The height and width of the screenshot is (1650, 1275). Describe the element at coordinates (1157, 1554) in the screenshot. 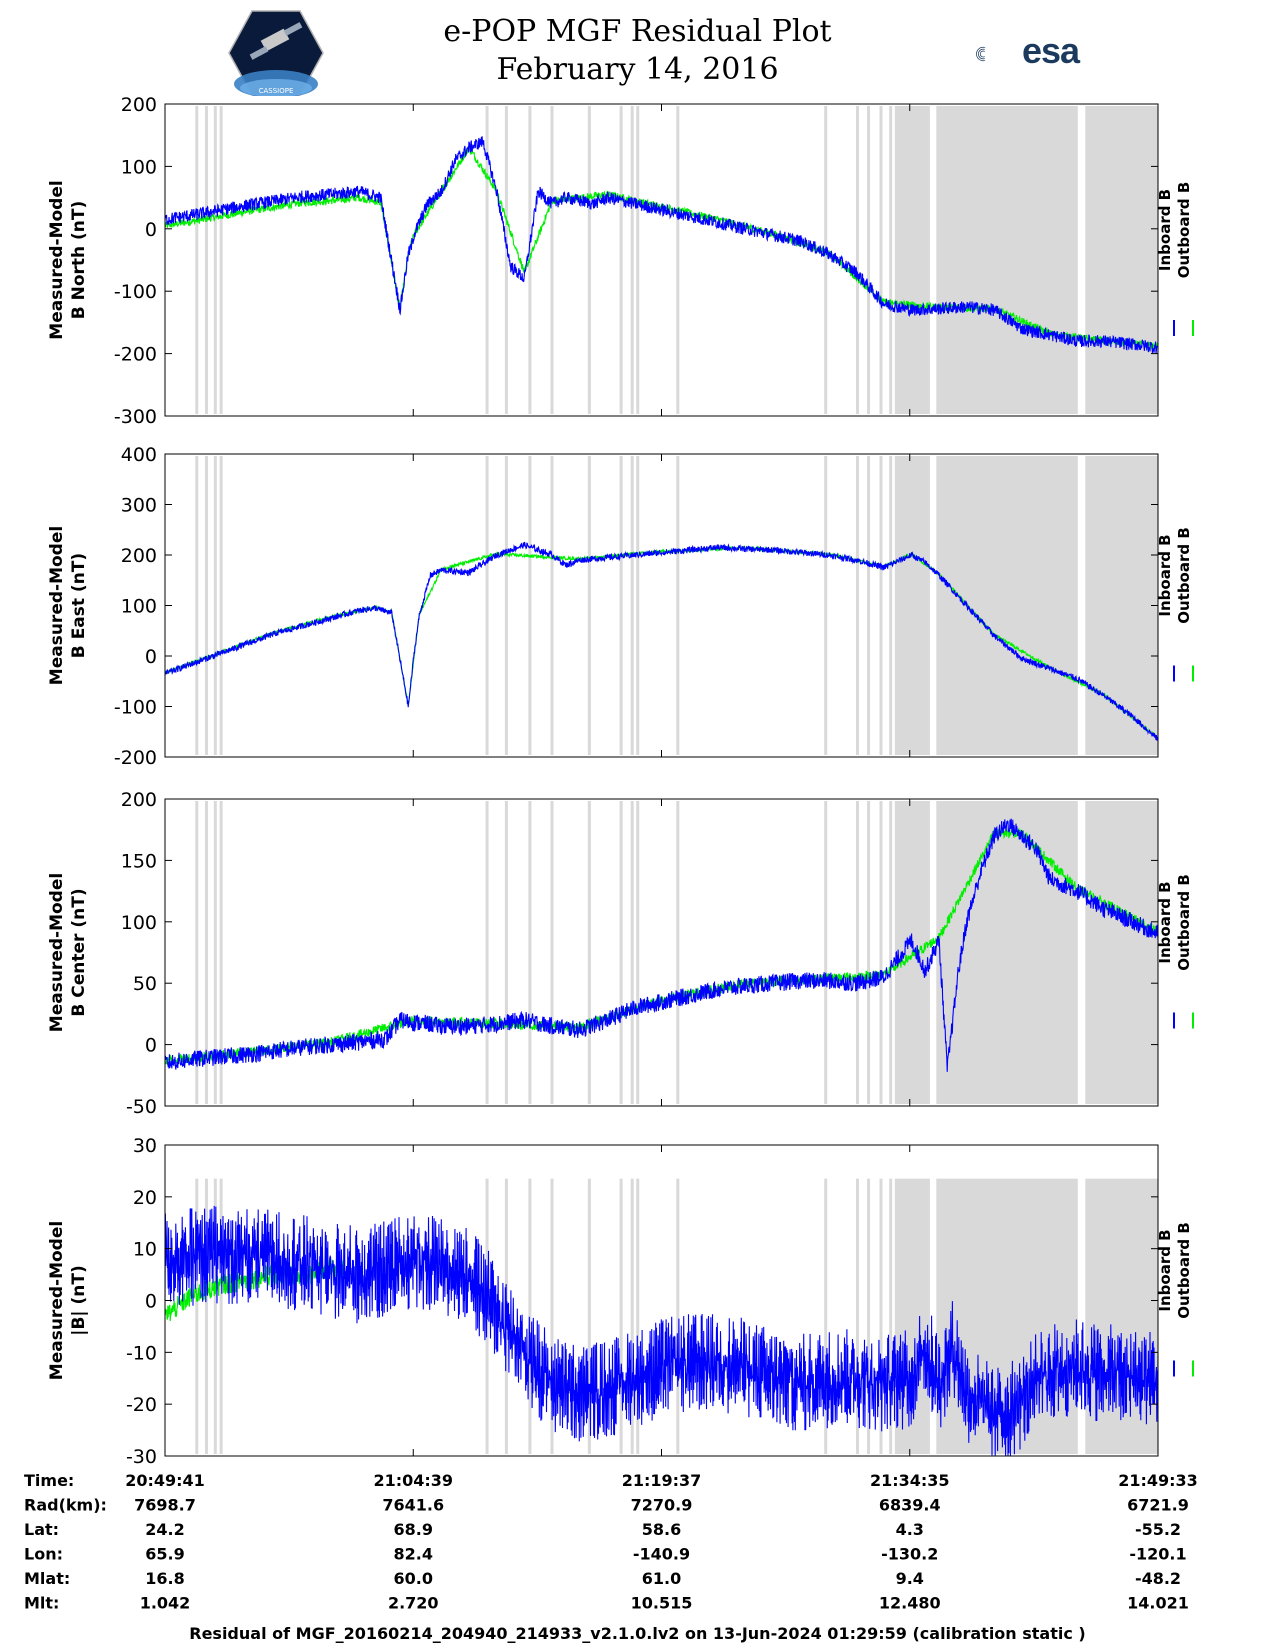

I see `info-cell: -120.1` at that location.